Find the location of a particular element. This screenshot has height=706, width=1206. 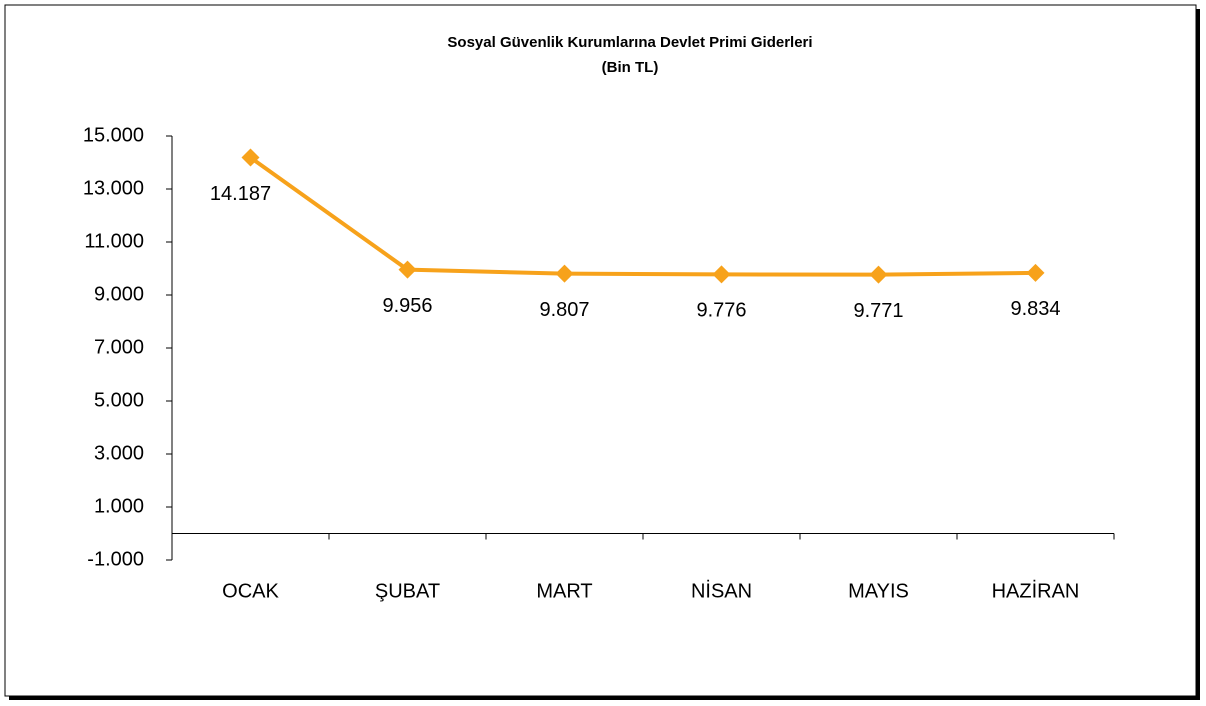

x-tick-label: ŞUBAT is located at coordinates (407, 591).